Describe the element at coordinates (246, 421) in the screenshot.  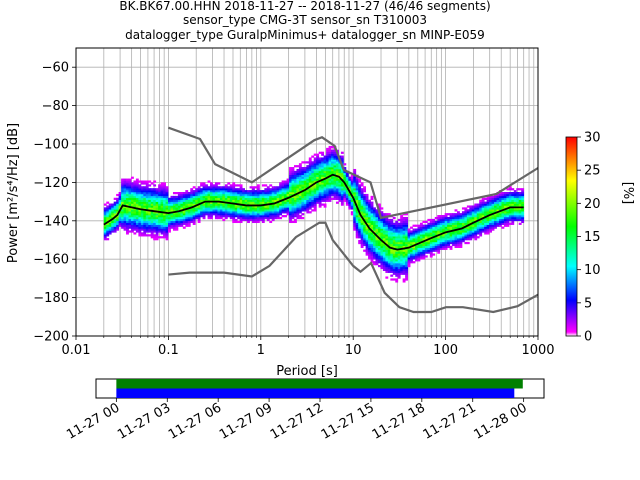
I see `timeline-tick-label: 11-27 09` at that location.